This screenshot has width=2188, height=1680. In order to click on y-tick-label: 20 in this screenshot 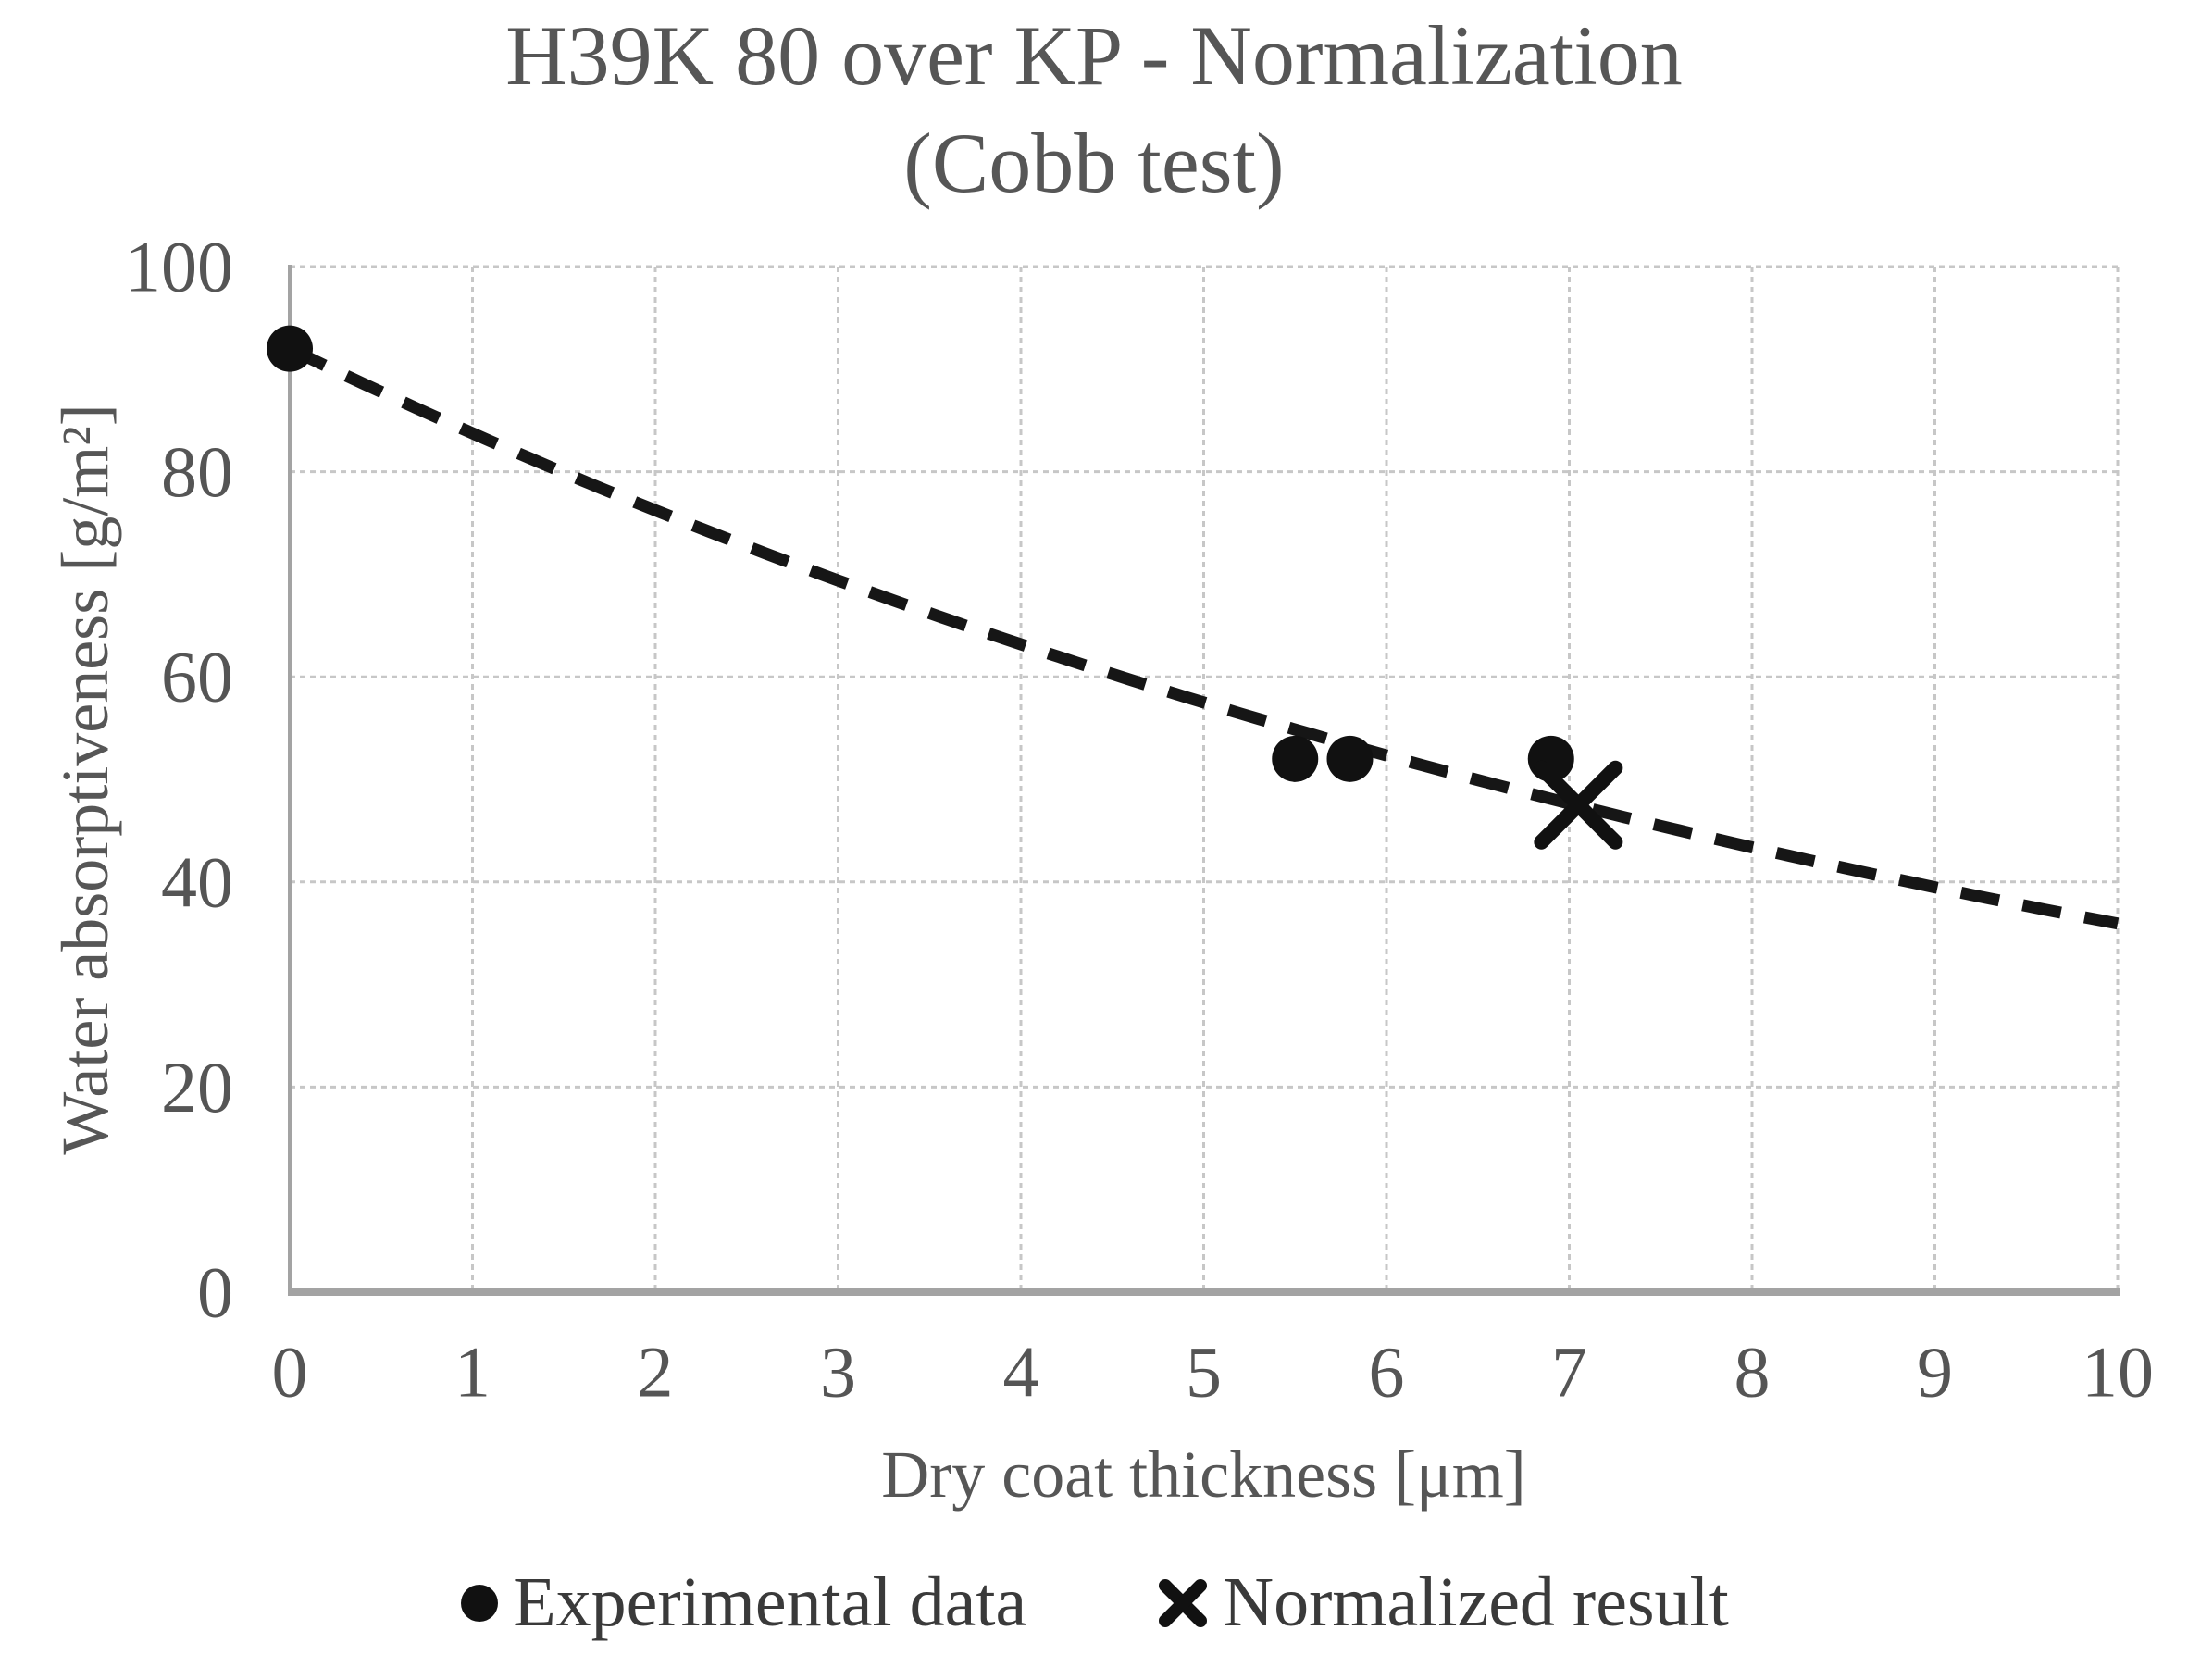, I will do `click(197, 1087)`.